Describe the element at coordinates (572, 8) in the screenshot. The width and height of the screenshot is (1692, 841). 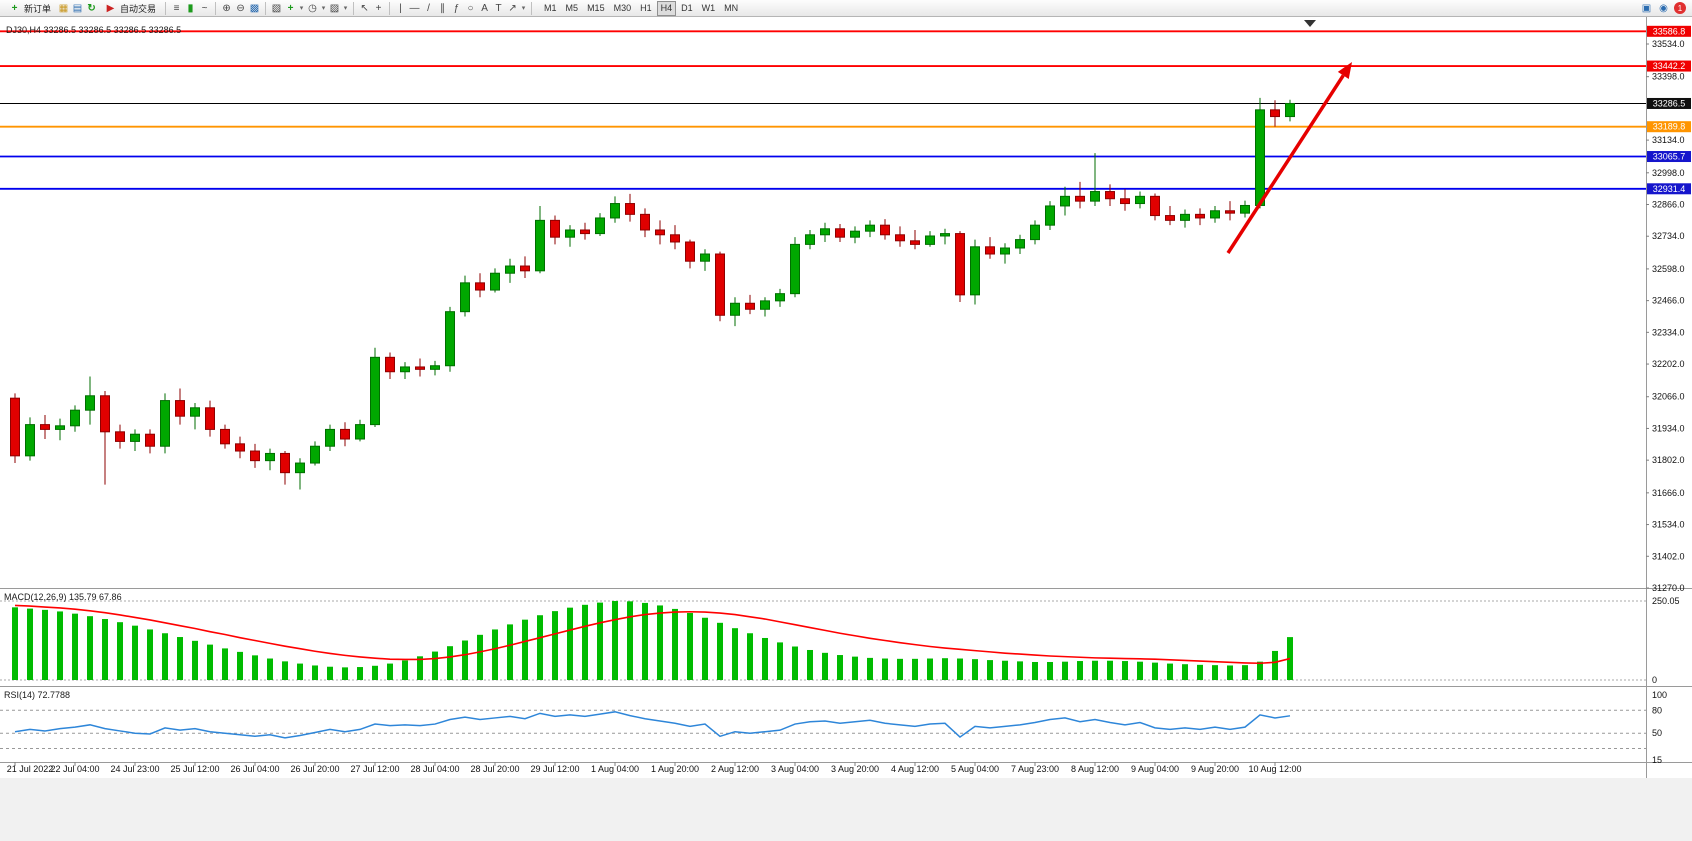
I see `timeframe-button-m5: M5` at that location.